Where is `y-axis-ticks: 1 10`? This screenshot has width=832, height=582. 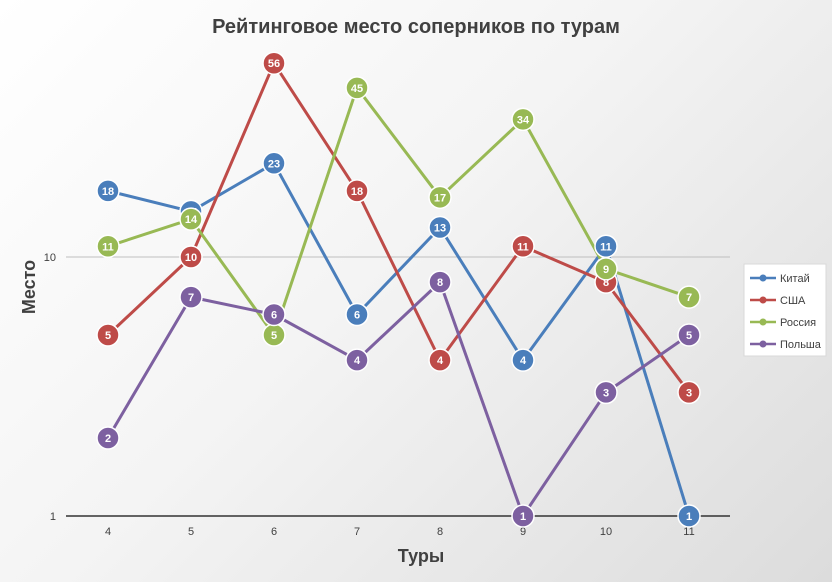
y-axis-ticks: 1 10 is located at coordinates (50, 387).